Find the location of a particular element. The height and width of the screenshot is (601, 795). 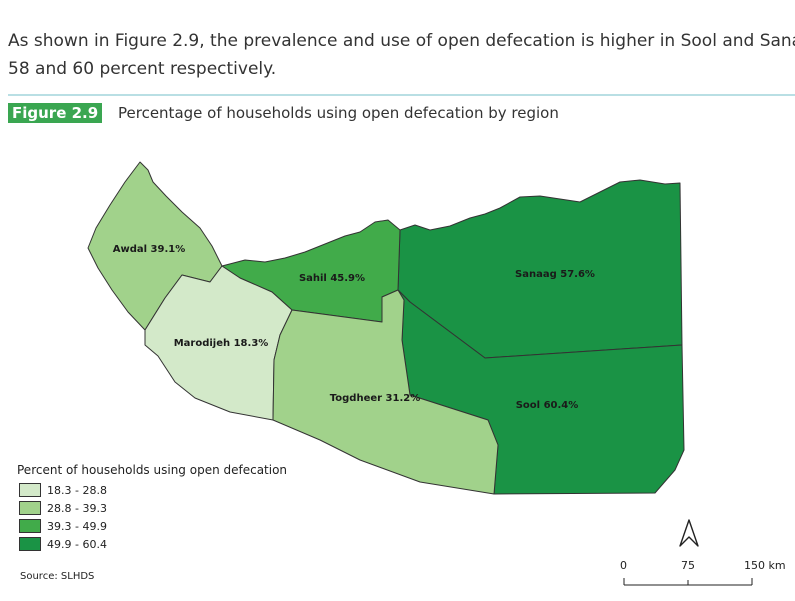

region-label-togdheer: Togdheer 31.2% is located at coordinates (375, 398).